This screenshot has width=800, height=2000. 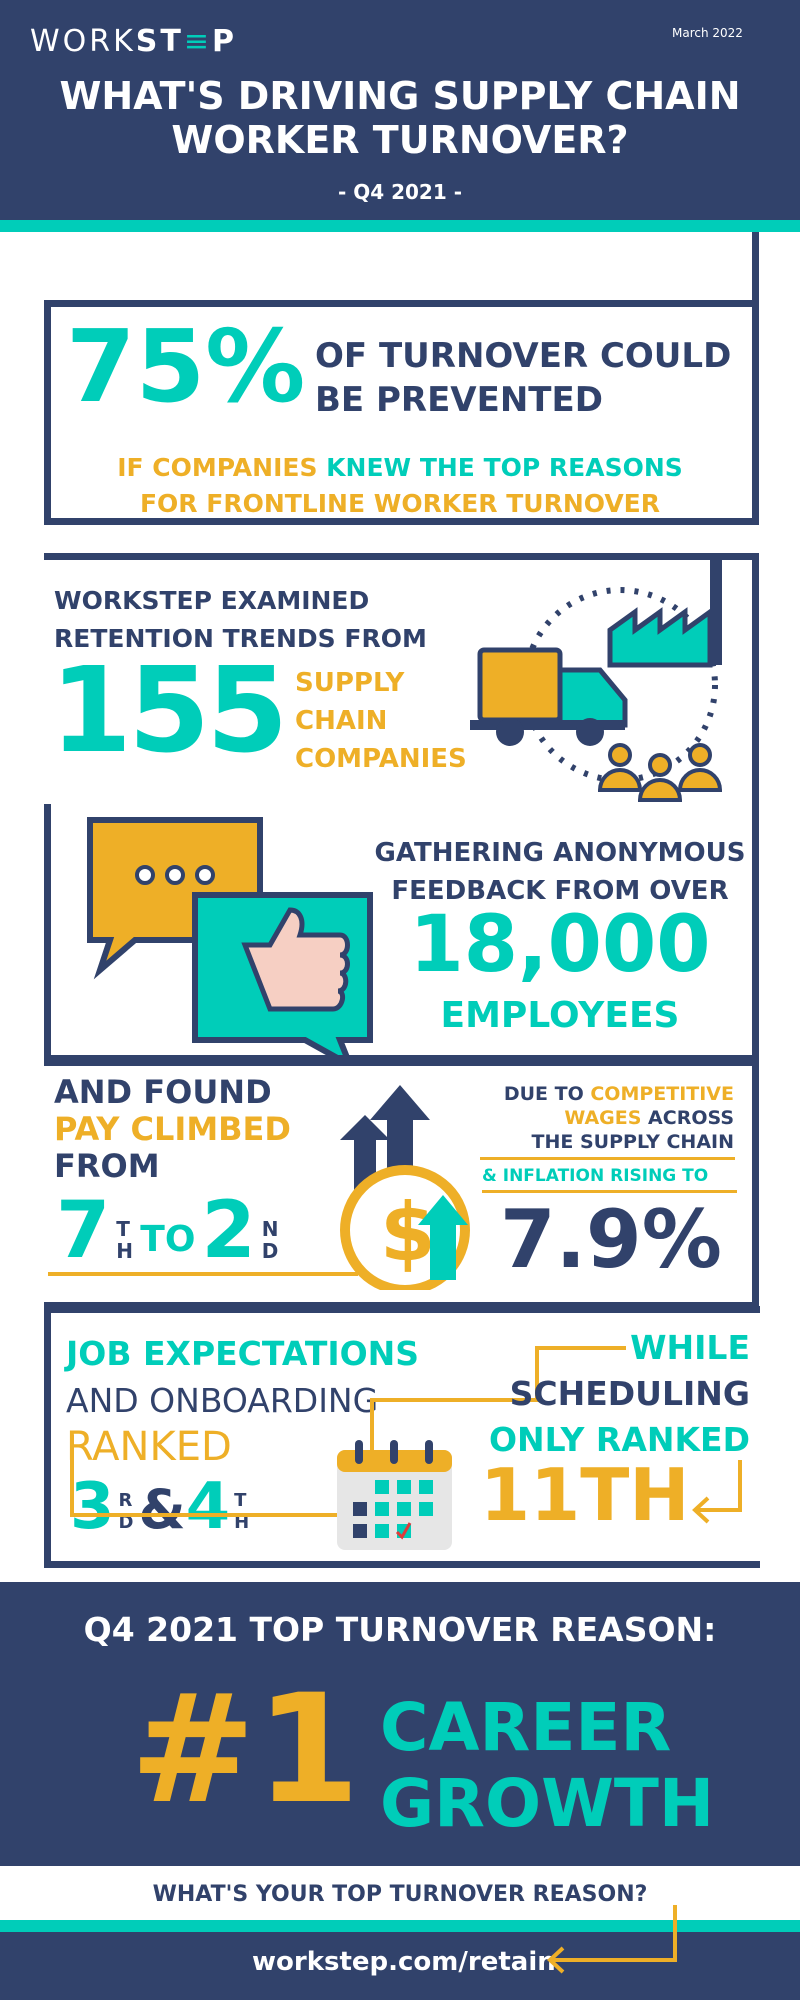 I want to click on stat-label: SUPPLY CHAIN COMPANIES, so click(x=381, y=721).